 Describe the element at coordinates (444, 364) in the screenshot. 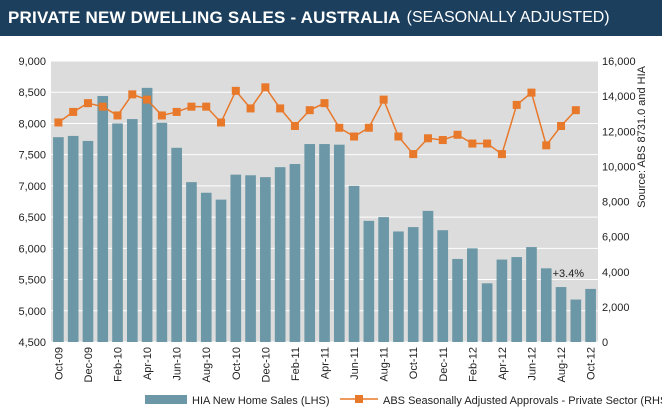

I see `x-tick-label: Dec-11` at that location.